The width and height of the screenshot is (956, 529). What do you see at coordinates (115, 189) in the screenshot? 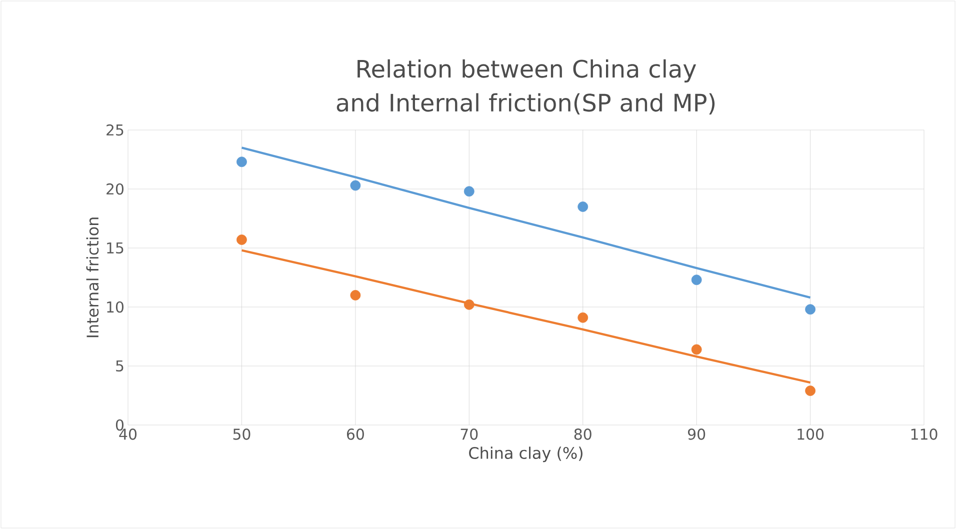
I see `y-tick-label: 20` at bounding box center [115, 189].